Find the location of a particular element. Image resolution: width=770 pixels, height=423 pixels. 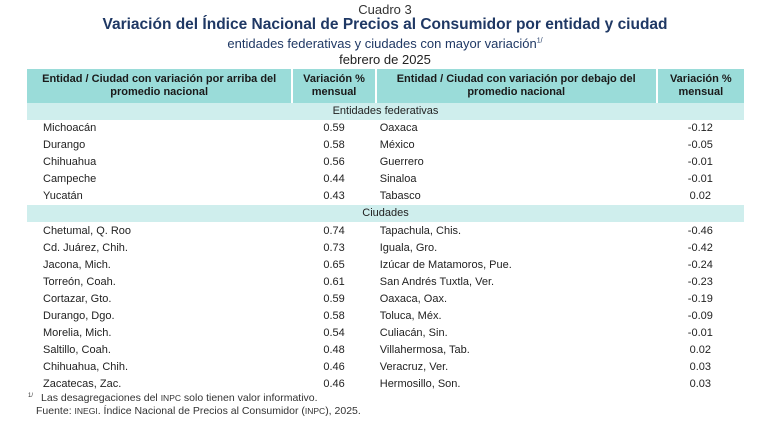

below-entity-cell: Oaxaca, Oax. is located at coordinates (413, 298).